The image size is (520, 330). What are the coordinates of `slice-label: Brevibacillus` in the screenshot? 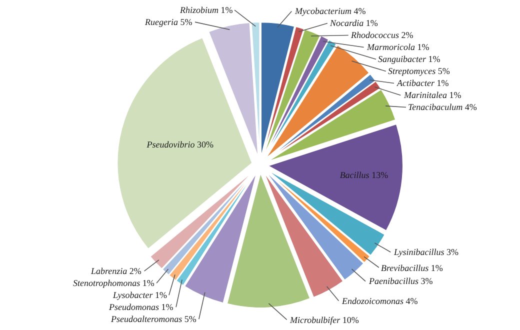 It's located at (405, 268).